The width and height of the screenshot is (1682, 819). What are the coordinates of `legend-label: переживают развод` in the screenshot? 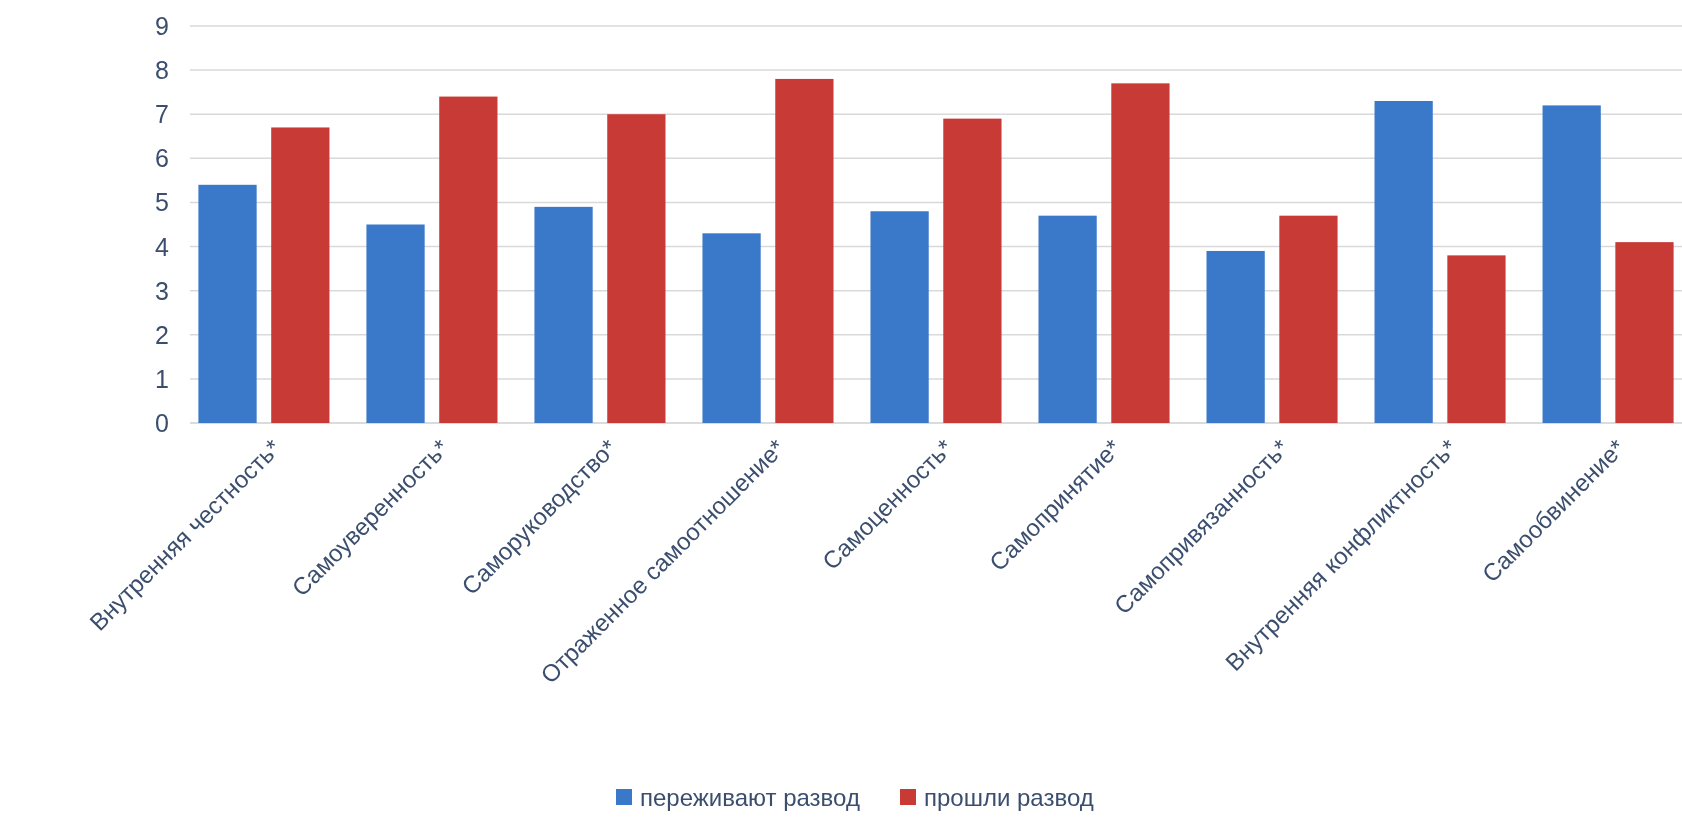 It's located at (750, 797).